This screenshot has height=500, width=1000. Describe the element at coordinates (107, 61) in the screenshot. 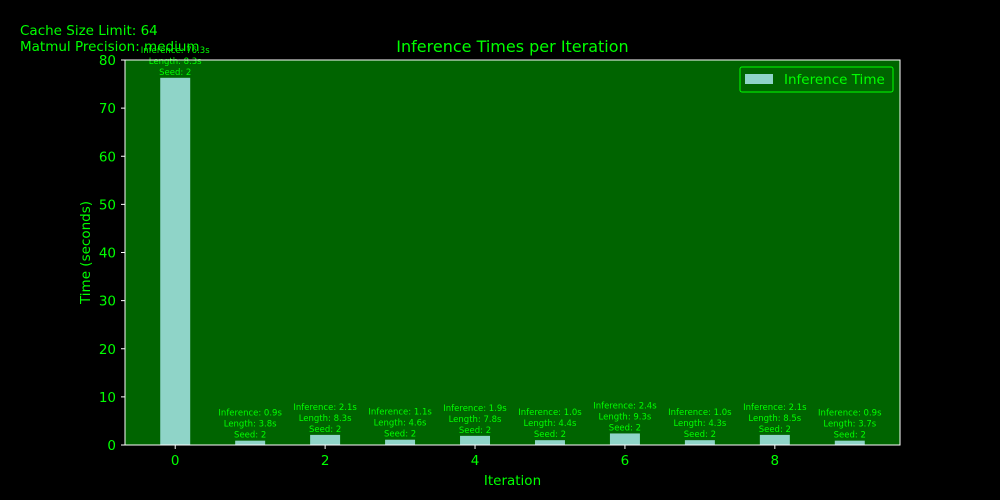

I see `y-tick-label: 80` at that location.